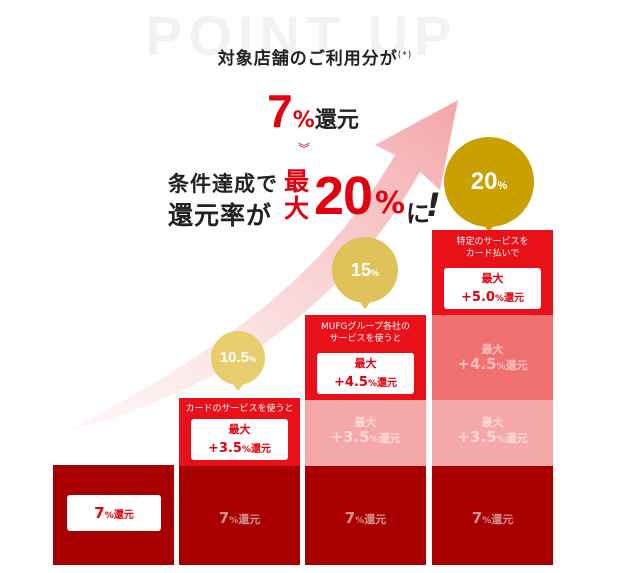  I want to click on column-base: 7%還元, so click(113, 515).